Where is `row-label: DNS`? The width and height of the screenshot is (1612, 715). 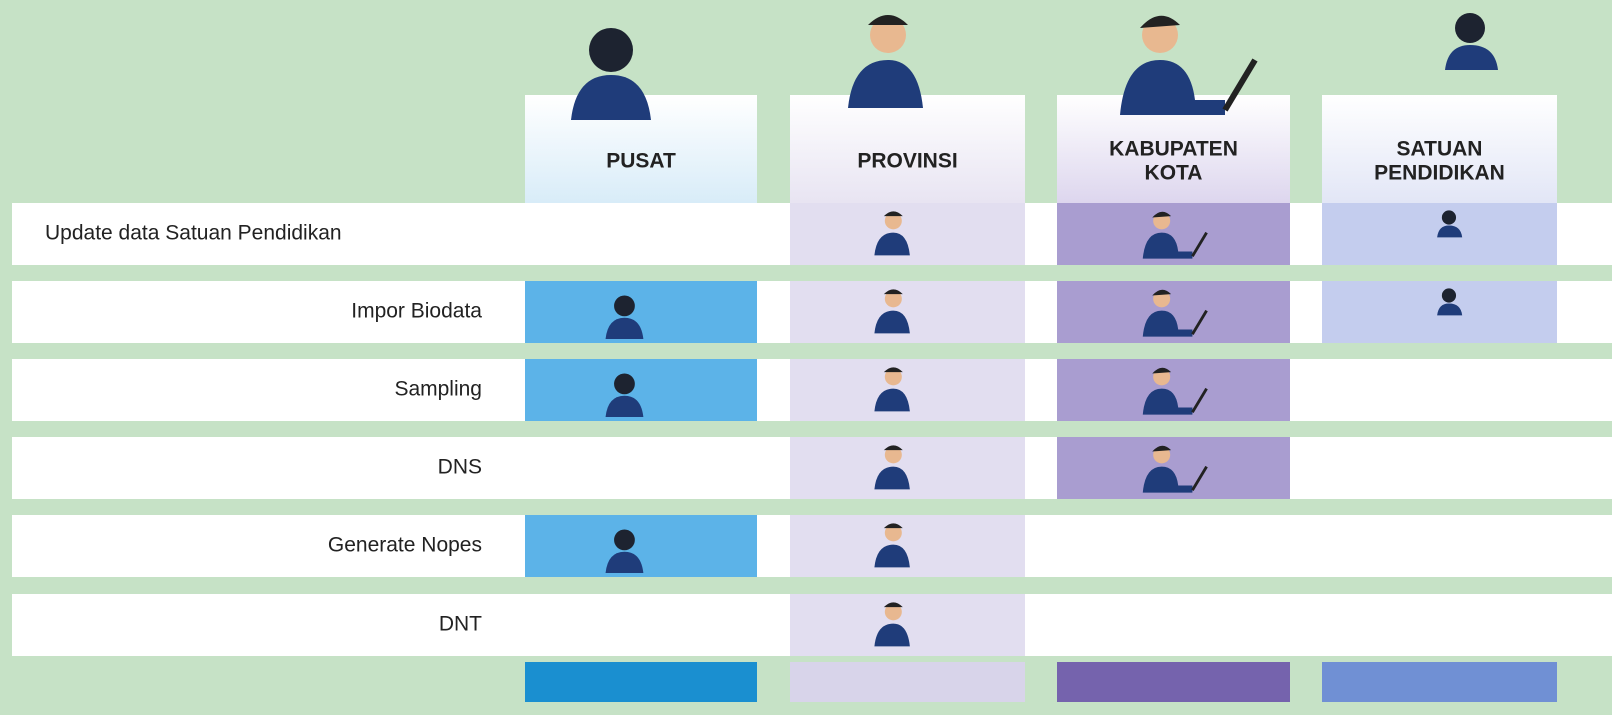
row-label: DNS is located at coordinates (460, 467).